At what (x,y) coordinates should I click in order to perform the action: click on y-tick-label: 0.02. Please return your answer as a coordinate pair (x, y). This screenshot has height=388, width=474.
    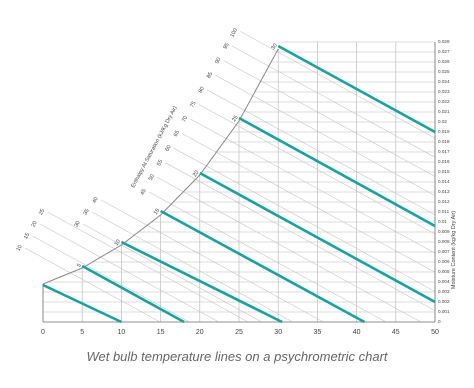
    Looking at the image, I should click on (442, 121).